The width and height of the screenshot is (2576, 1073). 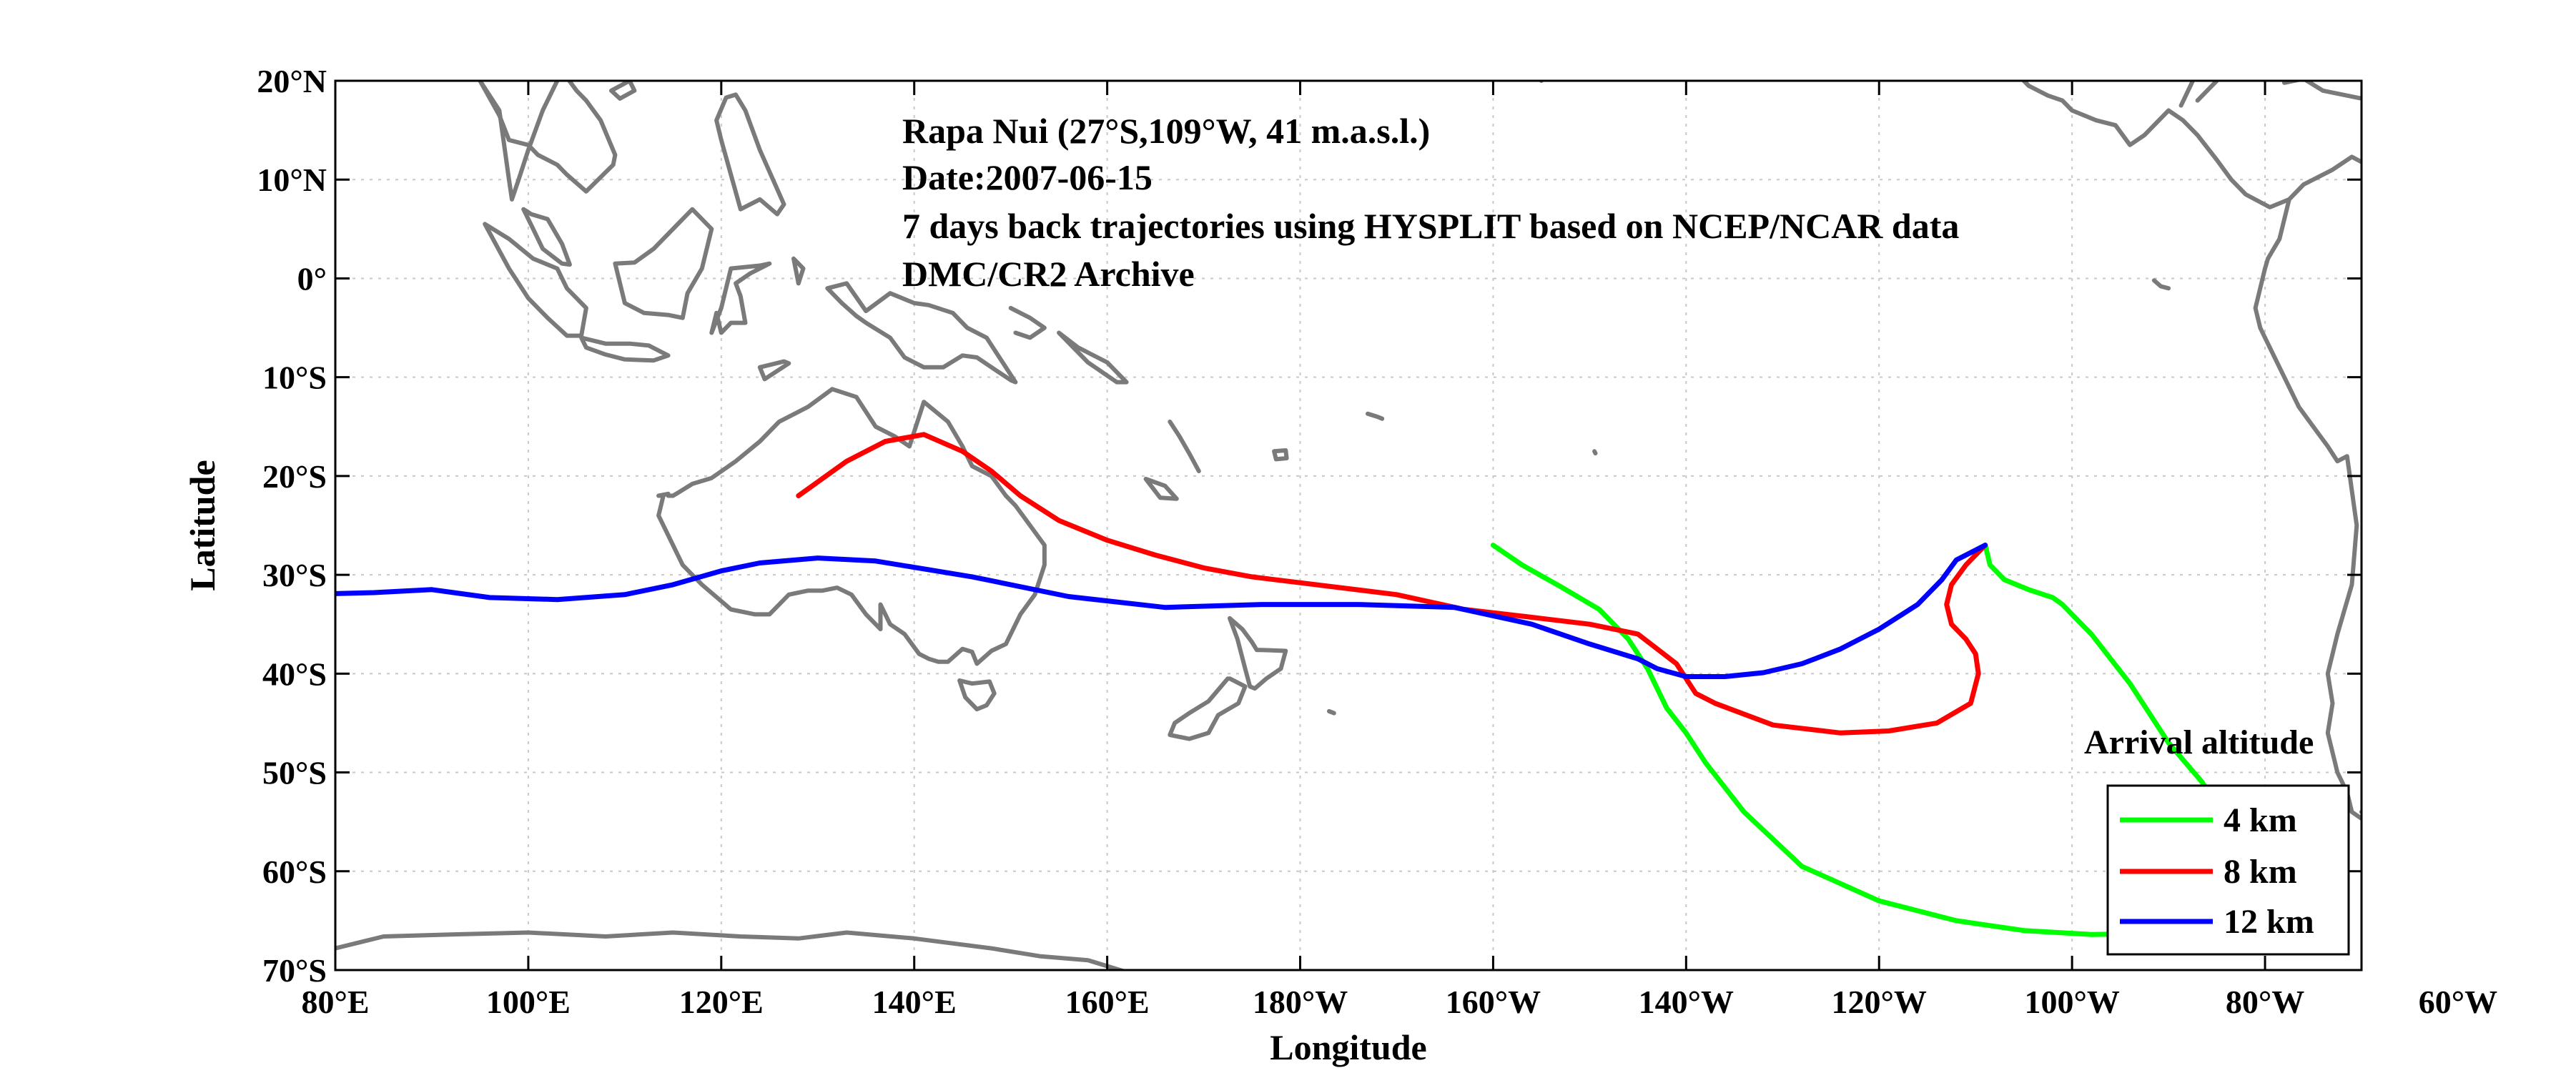 What do you see at coordinates (851, 526) in the screenshot?
I see `coastline-australia` at bounding box center [851, 526].